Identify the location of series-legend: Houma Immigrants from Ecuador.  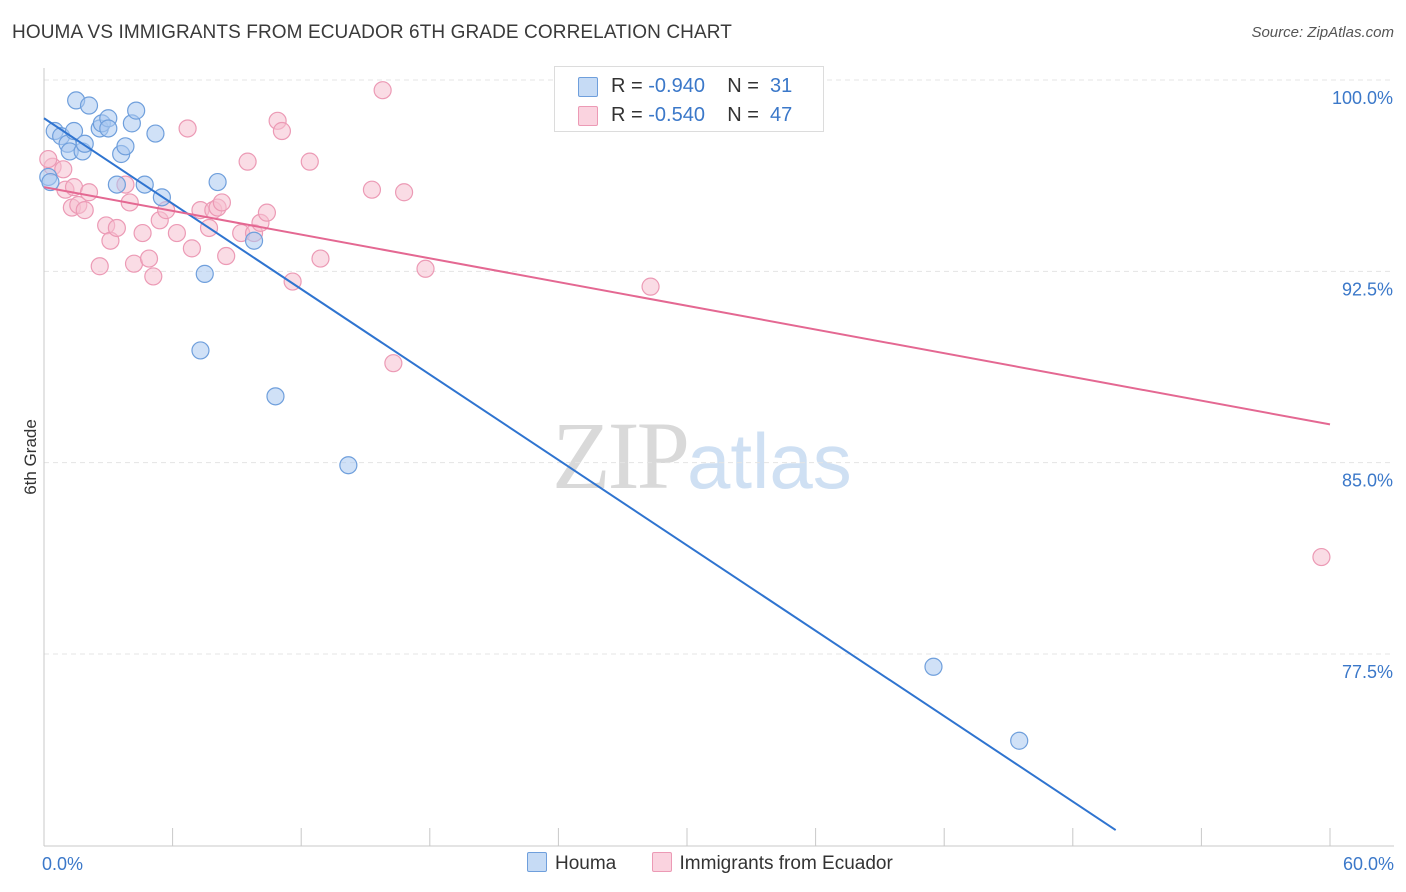
(725, 863).